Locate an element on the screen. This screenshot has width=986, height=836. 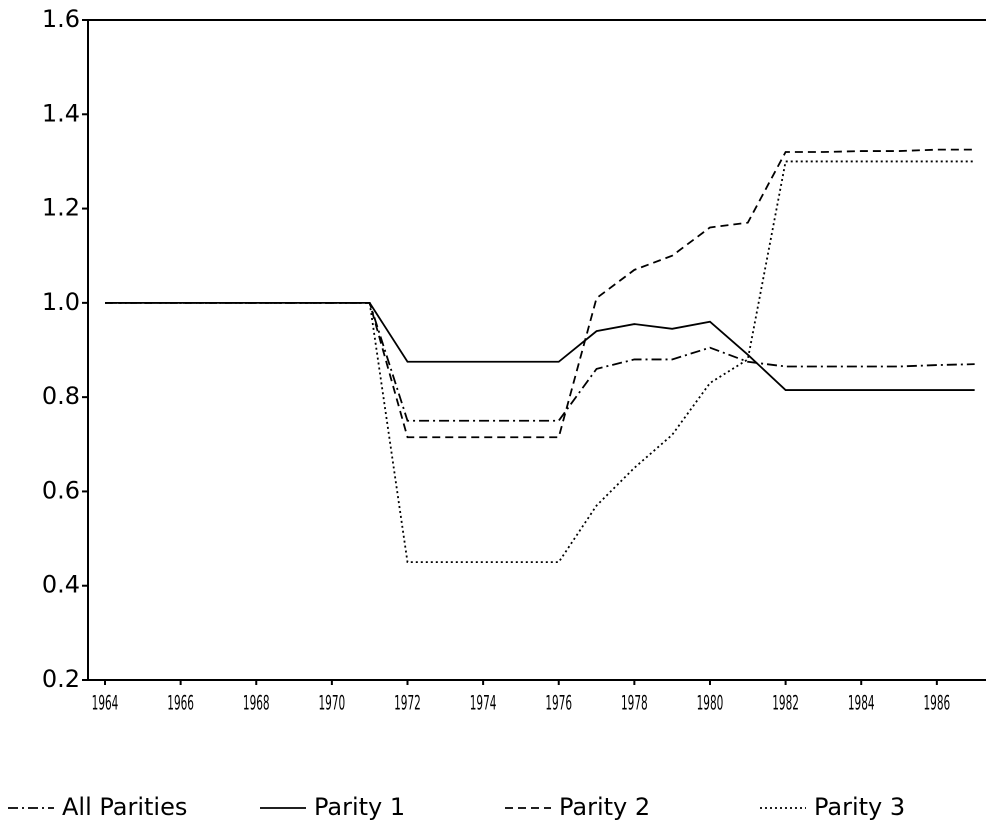
x-tick-label: 1984 is located at coordinates (861, 703).